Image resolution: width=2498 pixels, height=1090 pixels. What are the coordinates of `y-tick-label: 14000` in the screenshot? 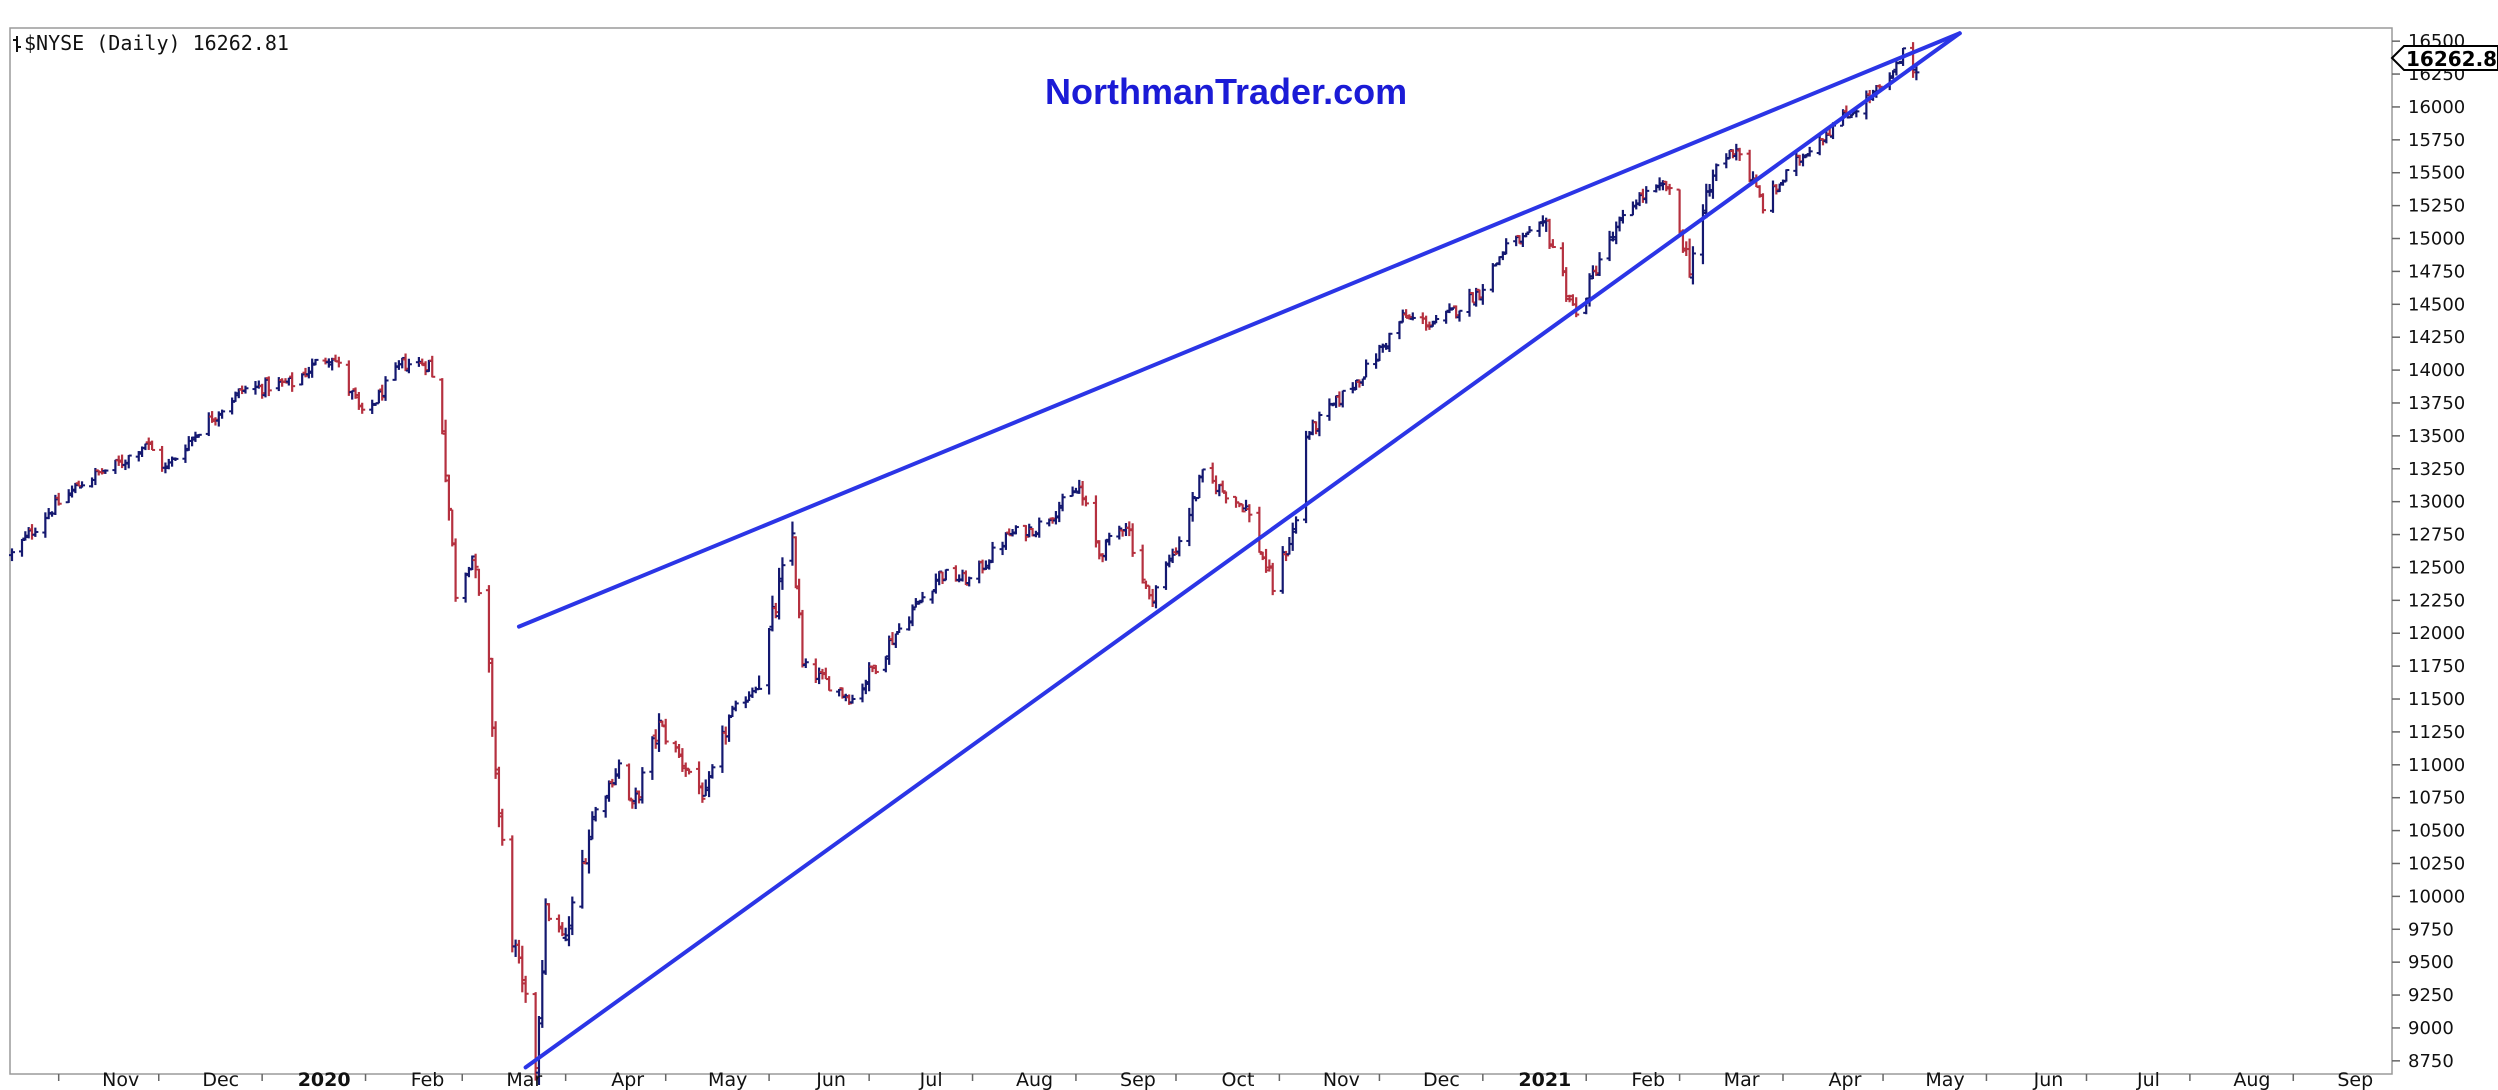 It's located at (2436, 370).